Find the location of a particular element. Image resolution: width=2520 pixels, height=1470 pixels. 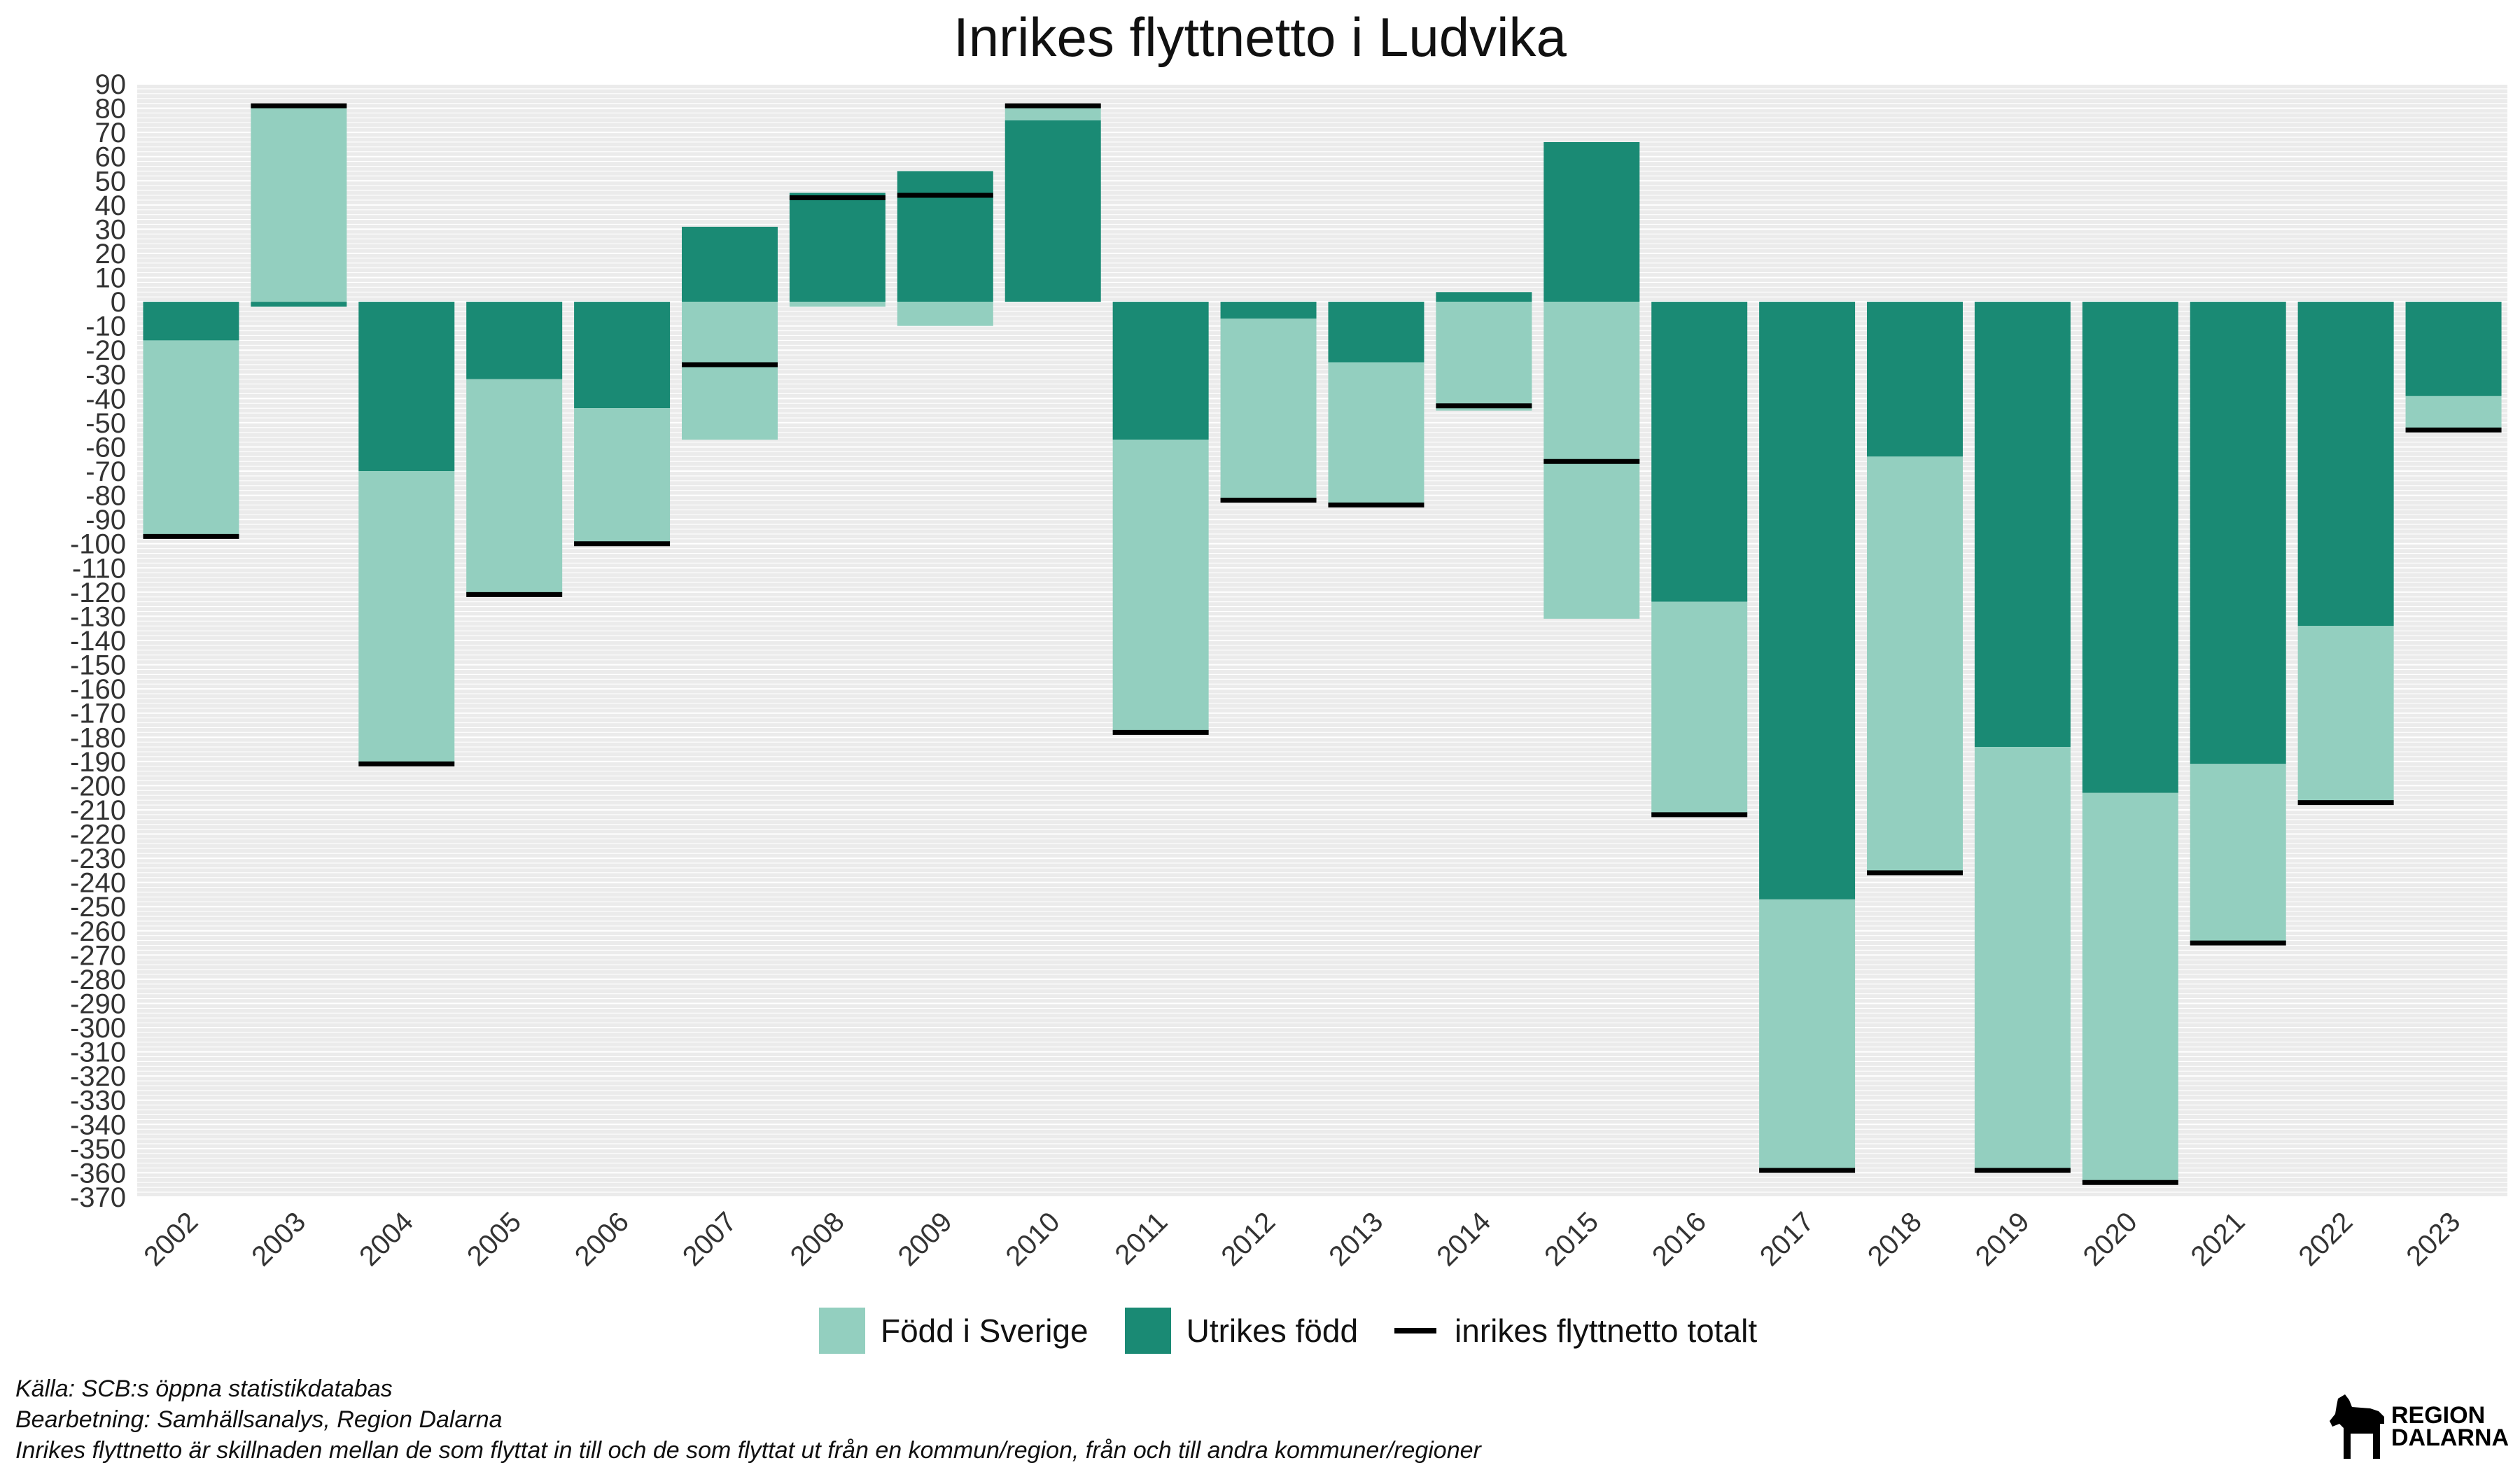

y-tick-label: -320 is located at coordinates (98, 1076).